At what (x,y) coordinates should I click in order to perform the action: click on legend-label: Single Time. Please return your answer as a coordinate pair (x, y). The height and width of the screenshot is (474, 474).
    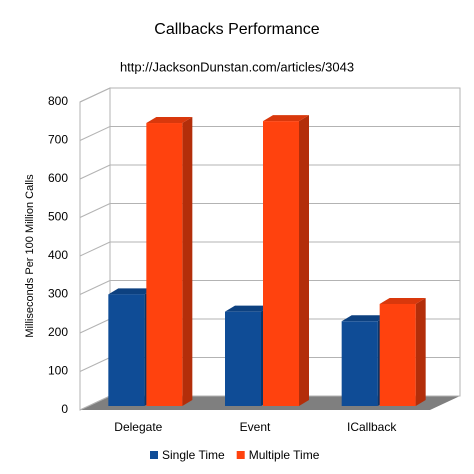
    Looking at the image, I should click on (193, 455).